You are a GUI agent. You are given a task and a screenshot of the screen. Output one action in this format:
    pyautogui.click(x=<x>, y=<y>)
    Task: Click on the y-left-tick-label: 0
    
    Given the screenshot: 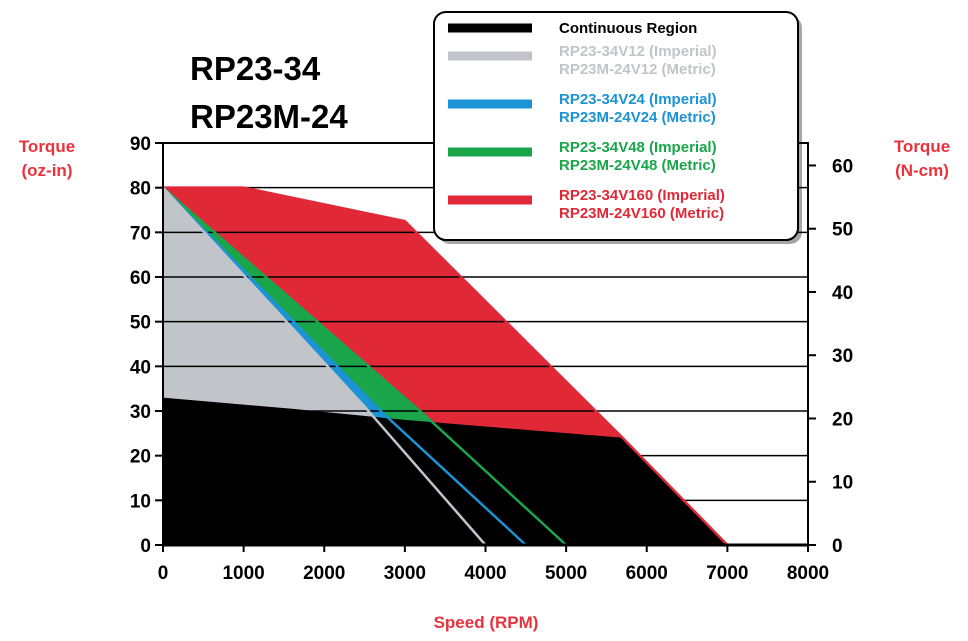 What is the action you would take?
    pyautogui.click(x=145, y=546)
    